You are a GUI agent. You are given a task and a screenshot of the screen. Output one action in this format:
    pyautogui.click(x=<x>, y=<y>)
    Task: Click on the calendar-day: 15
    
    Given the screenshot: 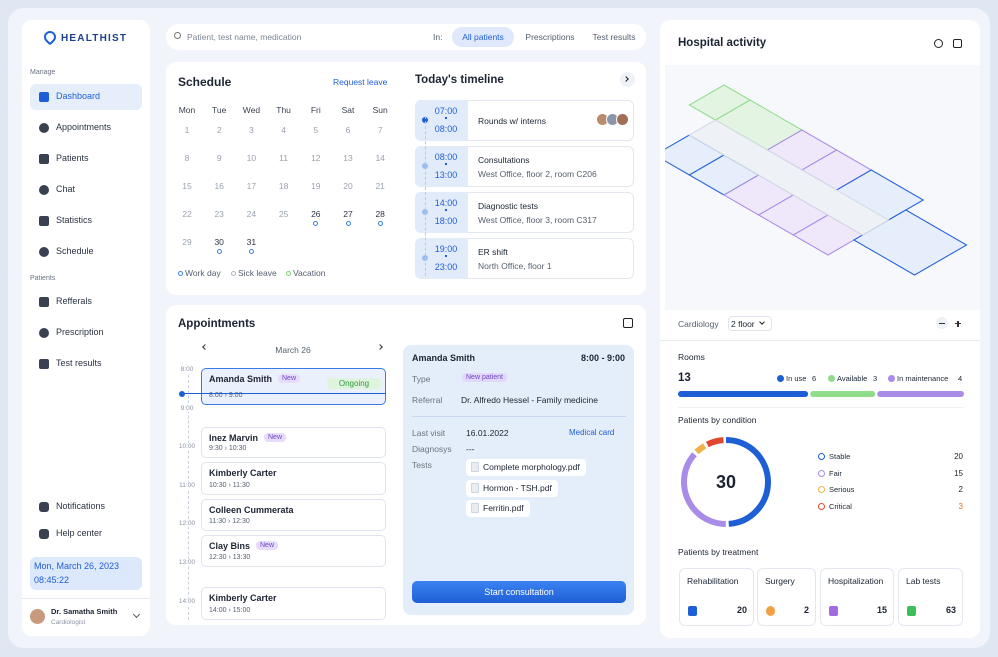 What is the action you would take?
    pyautogui.click(x=187, y=186)
    